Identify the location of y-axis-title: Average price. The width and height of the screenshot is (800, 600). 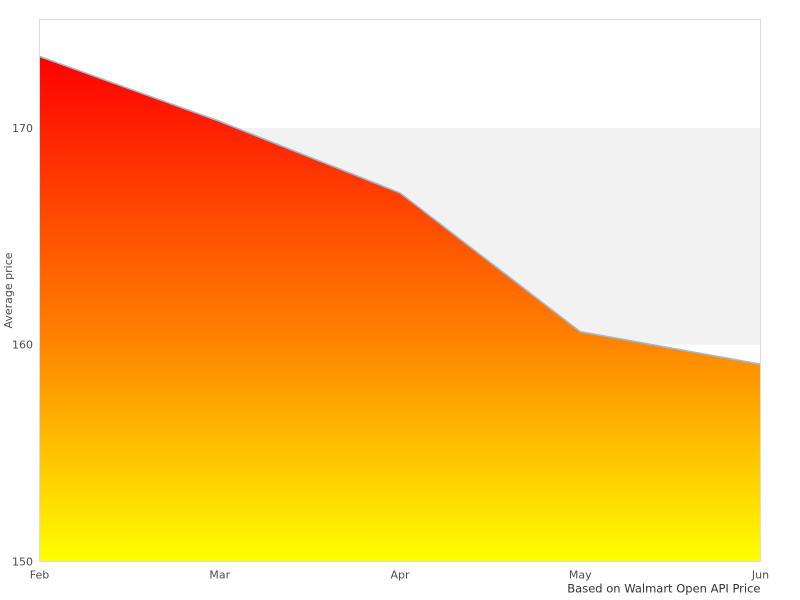
(8, 290).